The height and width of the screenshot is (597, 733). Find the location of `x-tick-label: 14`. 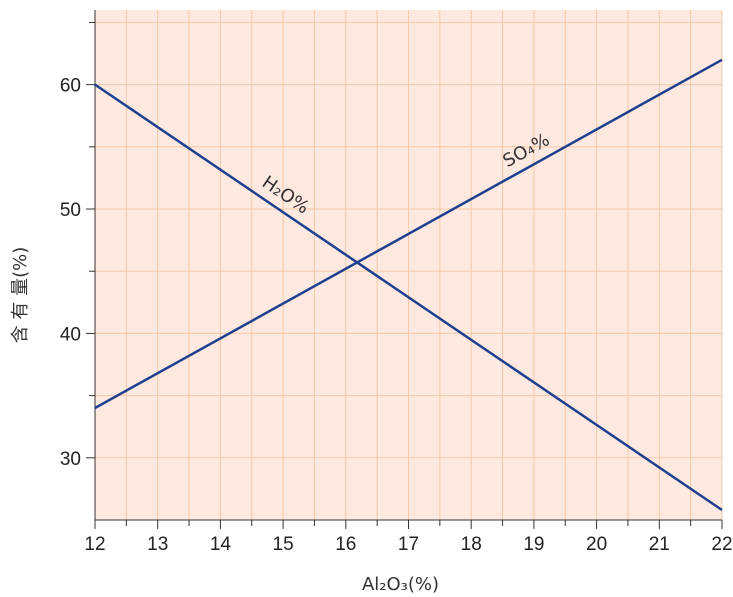

x-tick-label: 14 is located at coordinates (221, 544).